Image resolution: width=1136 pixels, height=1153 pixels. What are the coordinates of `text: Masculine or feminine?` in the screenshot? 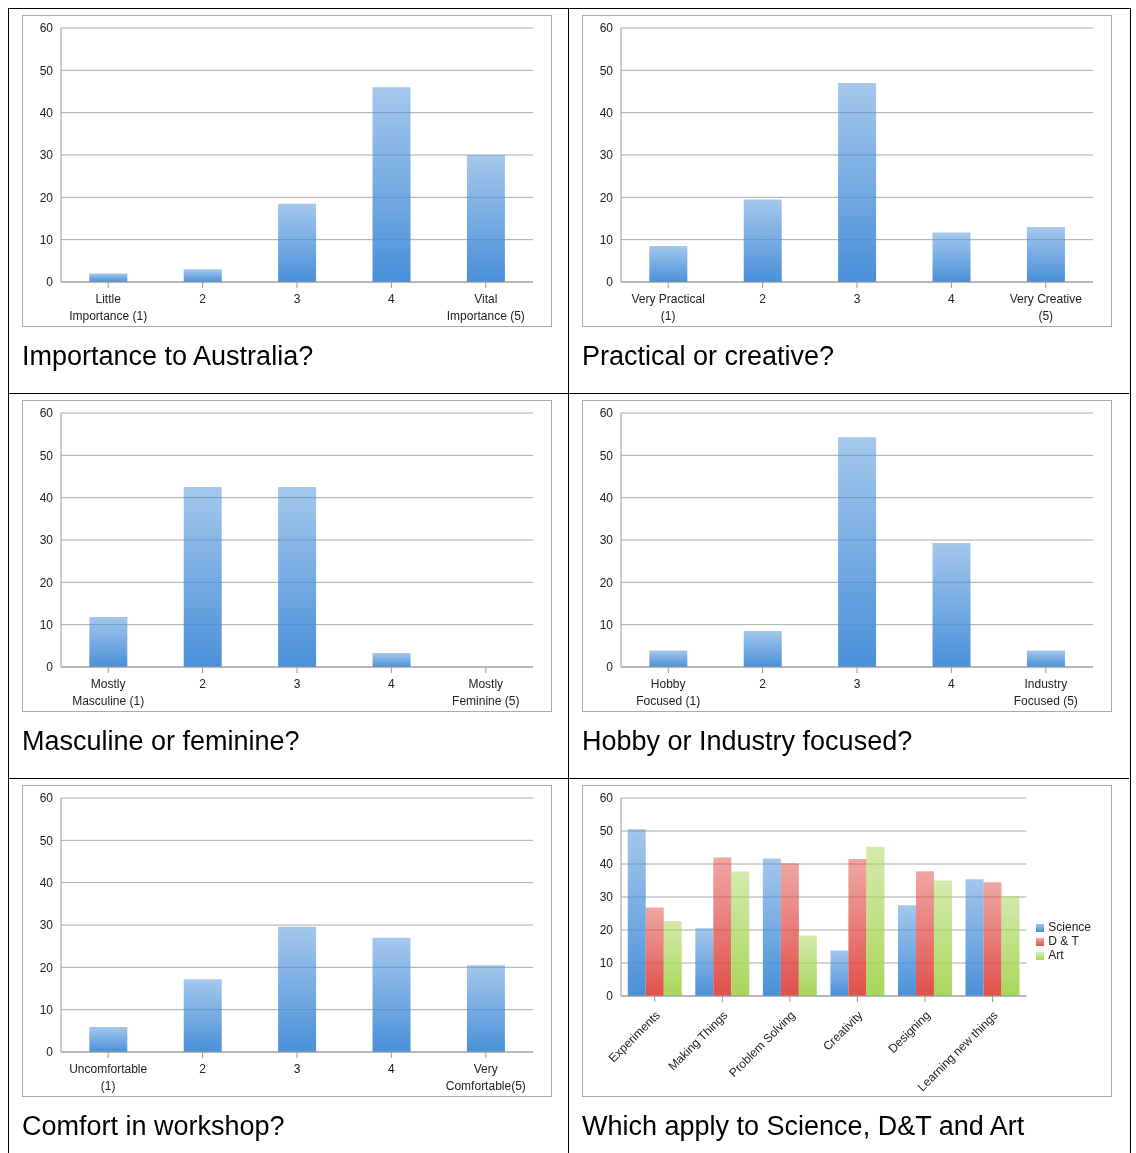 It's located at (161, 741).